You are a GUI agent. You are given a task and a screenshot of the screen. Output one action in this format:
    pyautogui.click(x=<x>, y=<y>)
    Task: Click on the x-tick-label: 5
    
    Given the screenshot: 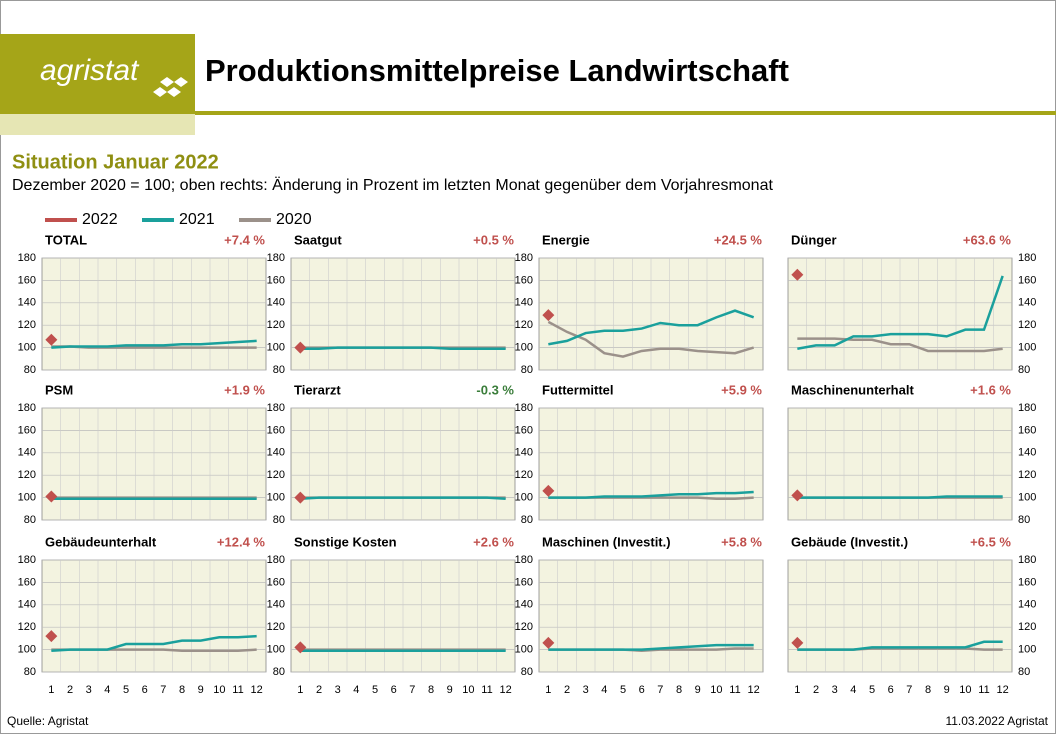 What is the action you would take?
    pyautogui.click(x=375, y=690)
    